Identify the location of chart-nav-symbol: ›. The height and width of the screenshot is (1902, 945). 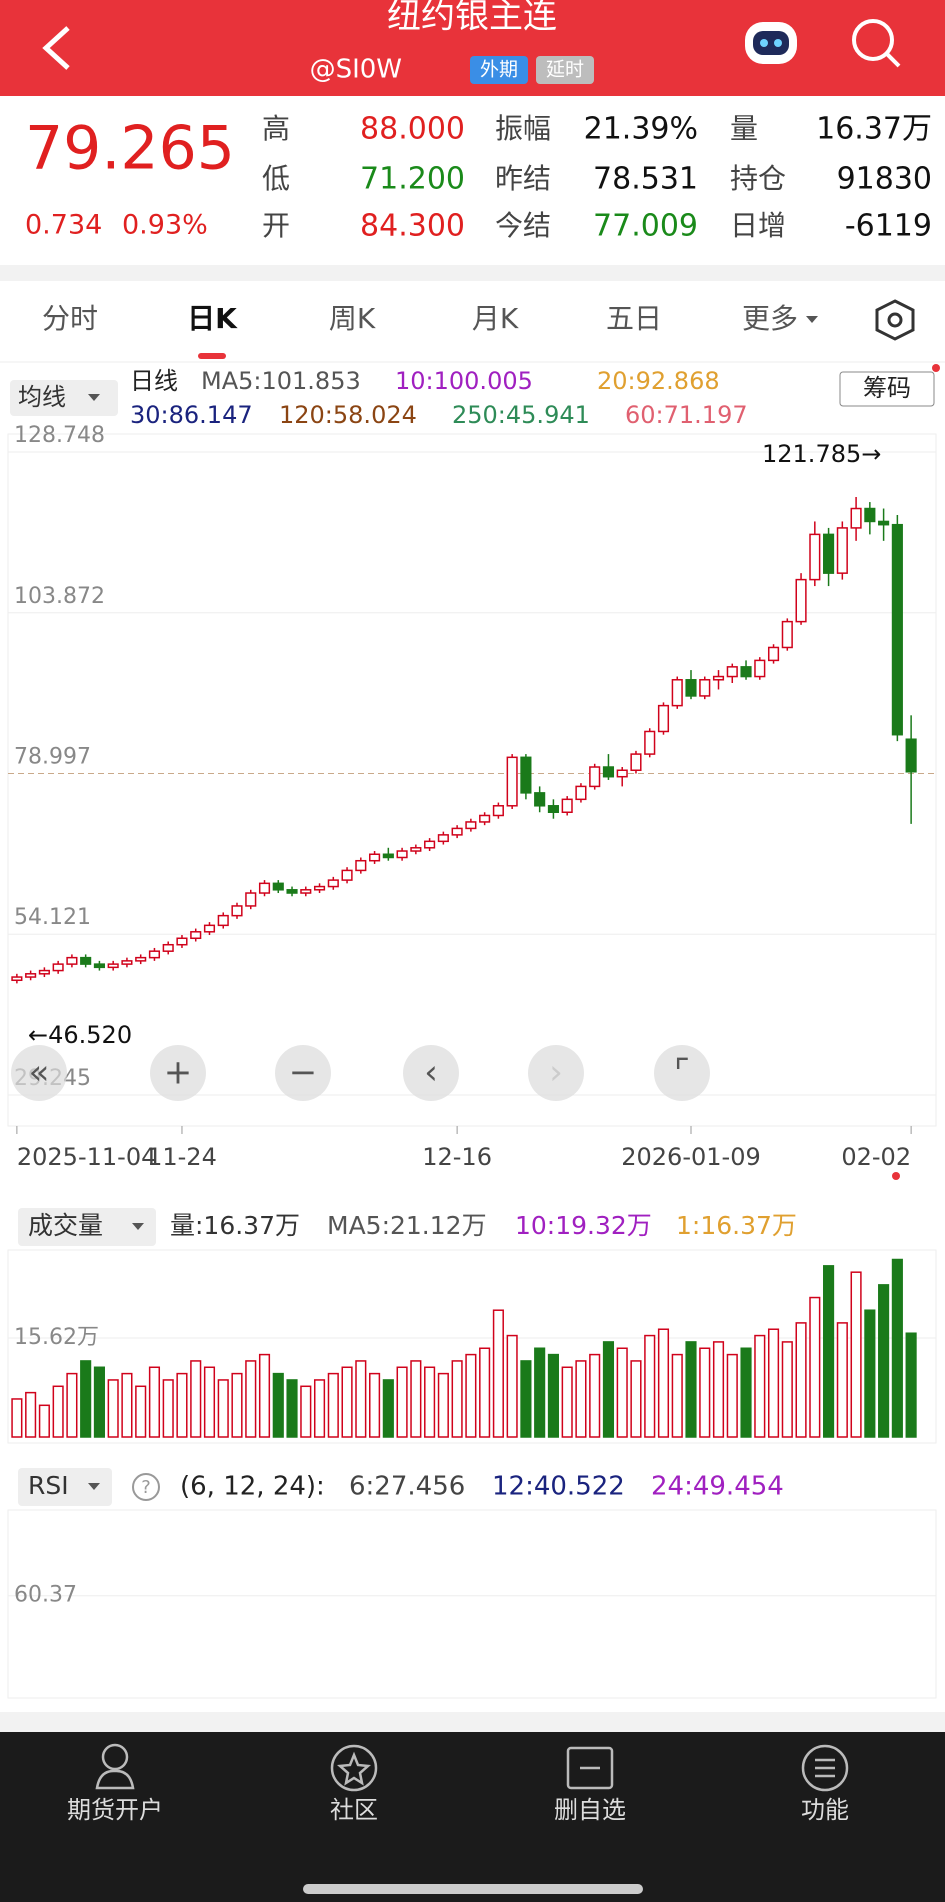
(556, 1073).